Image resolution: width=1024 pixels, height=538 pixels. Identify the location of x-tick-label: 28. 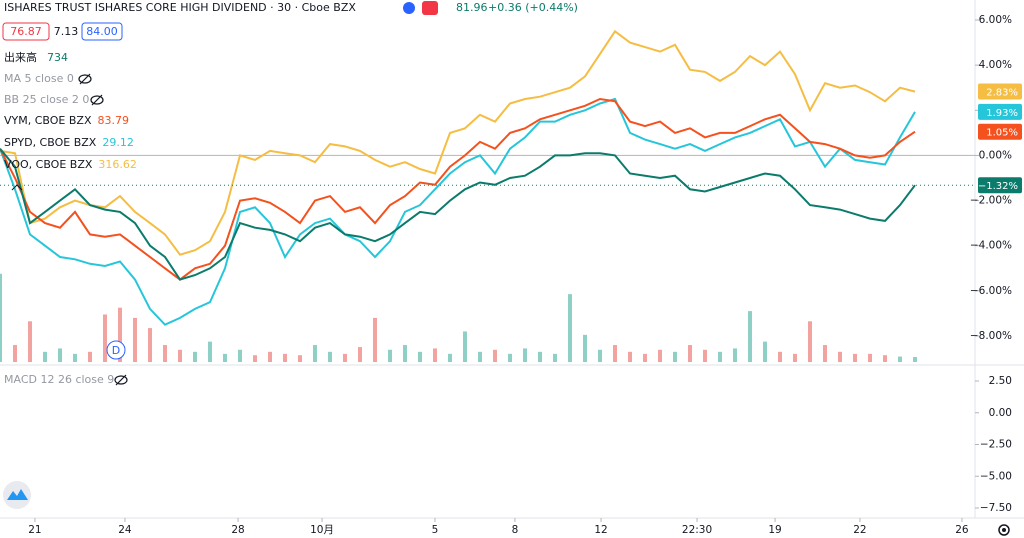
(237, 530).